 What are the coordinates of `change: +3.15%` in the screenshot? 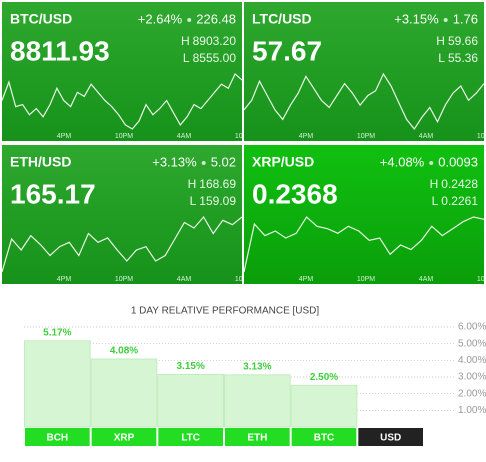 It's located at (416, 18).